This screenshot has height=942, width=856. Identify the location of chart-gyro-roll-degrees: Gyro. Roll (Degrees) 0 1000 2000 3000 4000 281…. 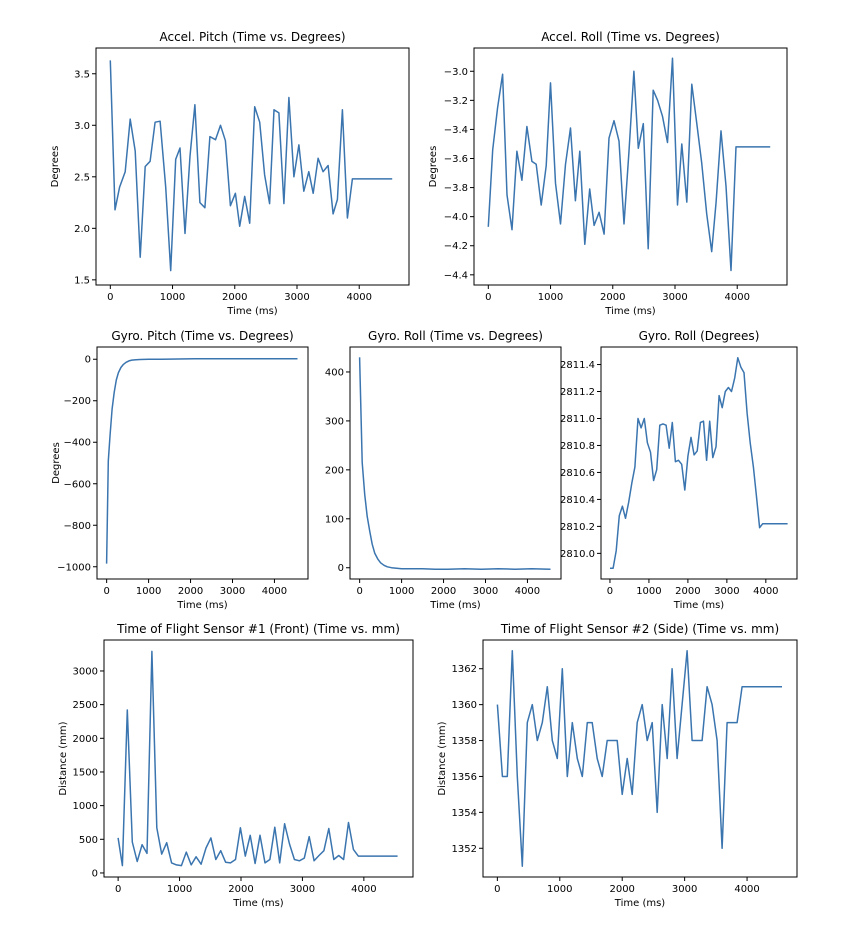
(679, 470).